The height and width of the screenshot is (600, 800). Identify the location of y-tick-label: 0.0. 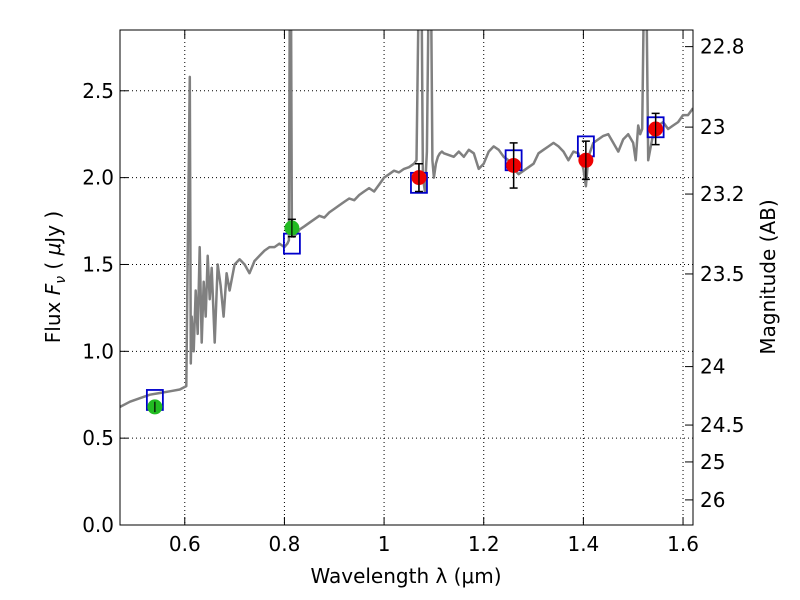
(98, 525).